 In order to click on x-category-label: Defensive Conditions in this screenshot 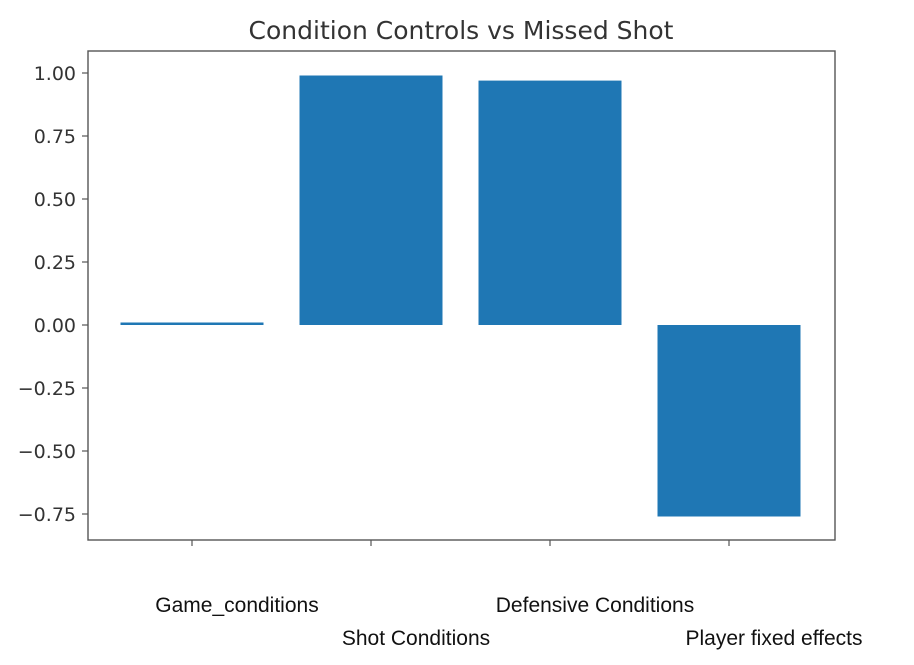, I will do `click(595, 605)`.